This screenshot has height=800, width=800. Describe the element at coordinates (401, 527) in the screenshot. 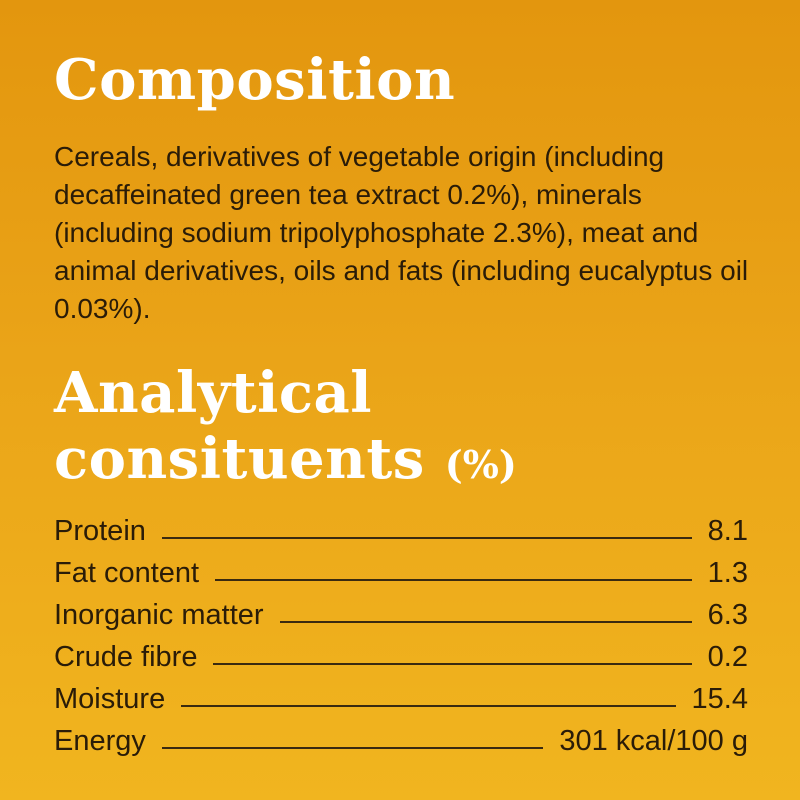

I see `nutrient-row-protein: Protein 8.1` at that location.